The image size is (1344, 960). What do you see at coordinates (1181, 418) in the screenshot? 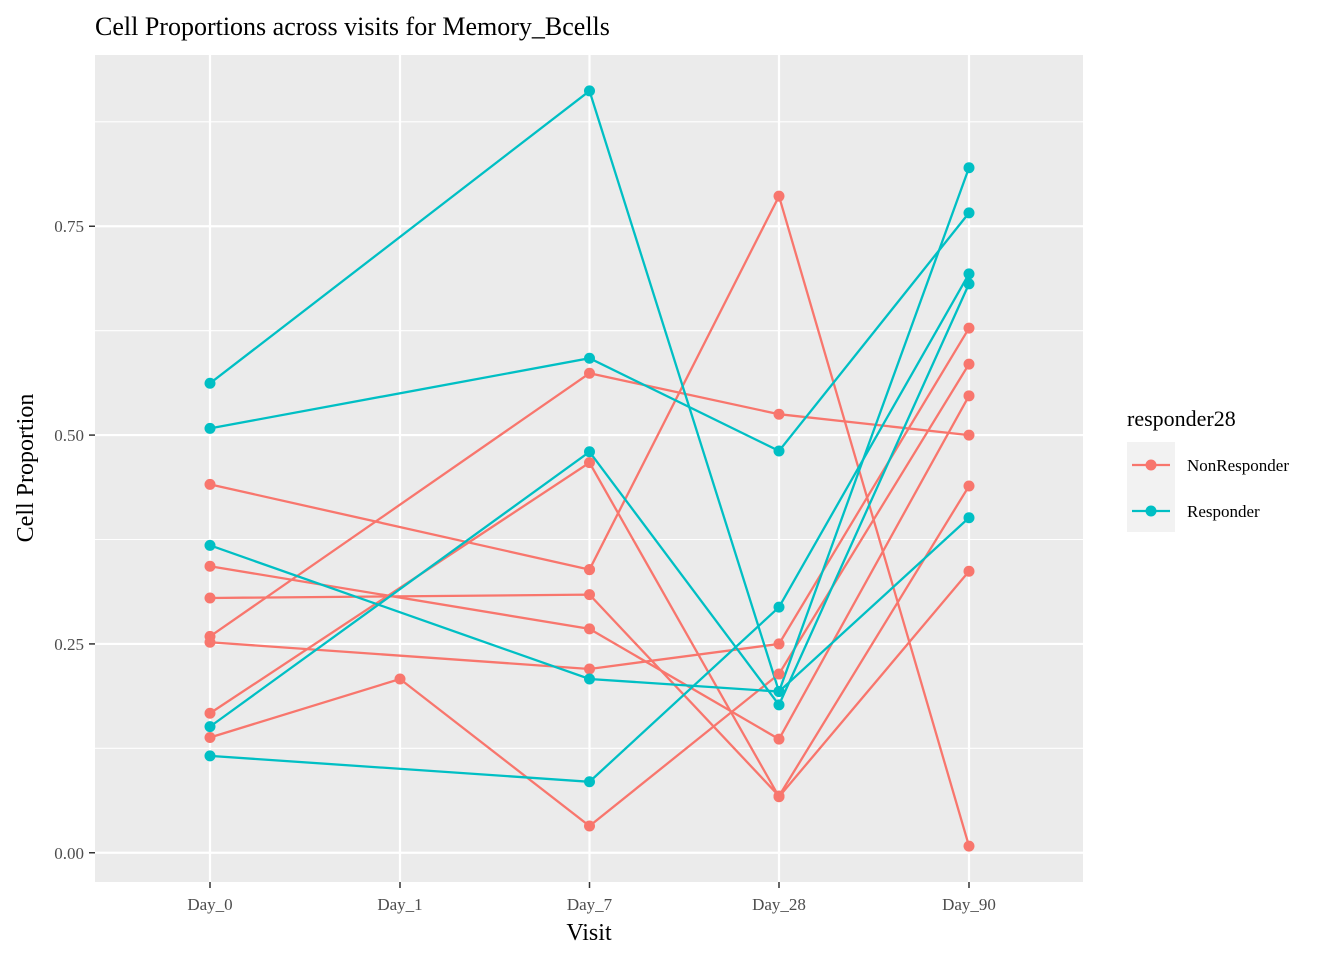
I see `legend-title: responder28` at bounding box center [1181, 418].